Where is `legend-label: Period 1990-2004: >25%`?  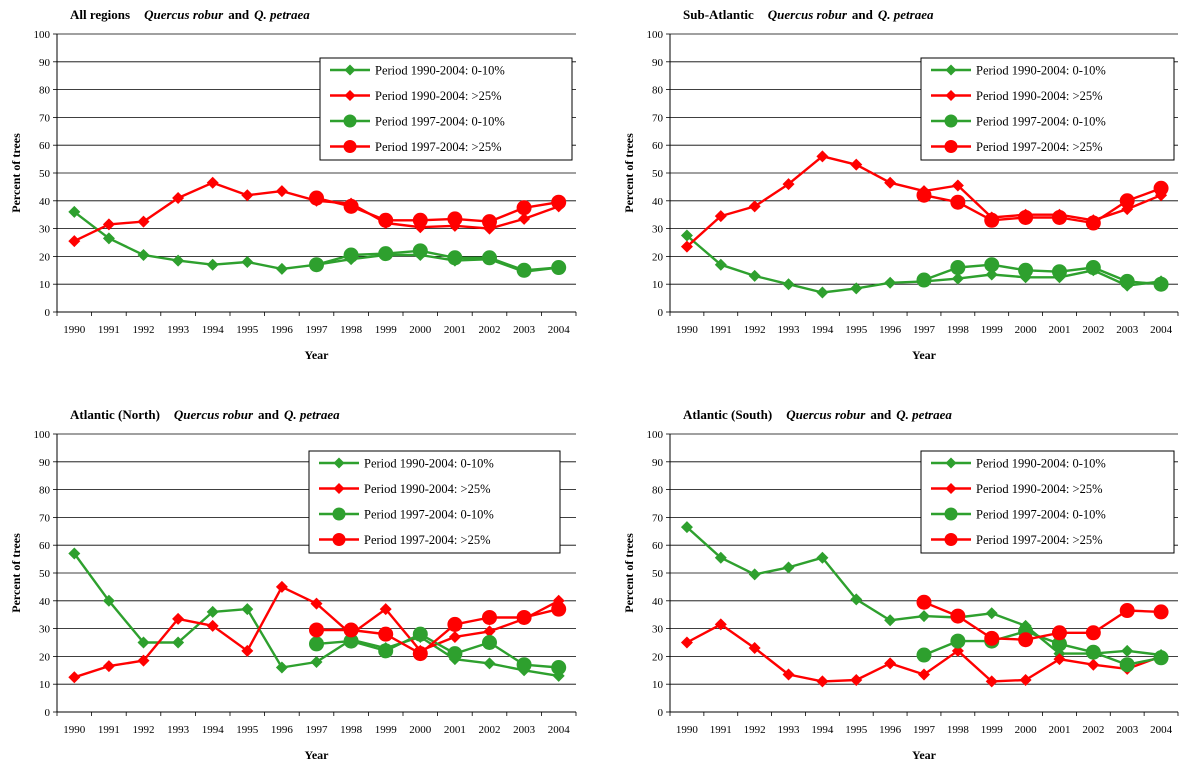 legend-label: Period 1990-2004: >25% is located at coordinates (427, 489).